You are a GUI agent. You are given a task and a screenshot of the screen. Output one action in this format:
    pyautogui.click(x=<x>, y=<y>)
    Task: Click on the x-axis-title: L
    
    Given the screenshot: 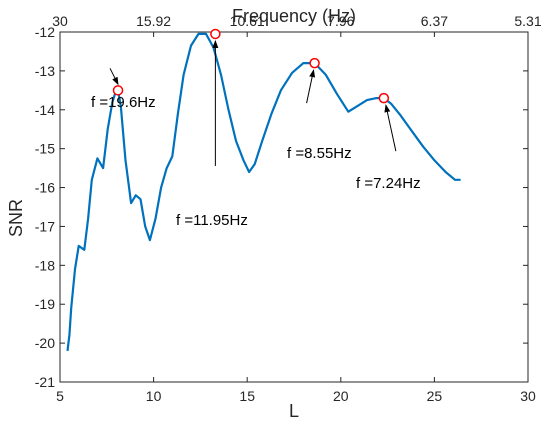 What is the action you would take?
    pyautogui.click(x=294, y=411)
    